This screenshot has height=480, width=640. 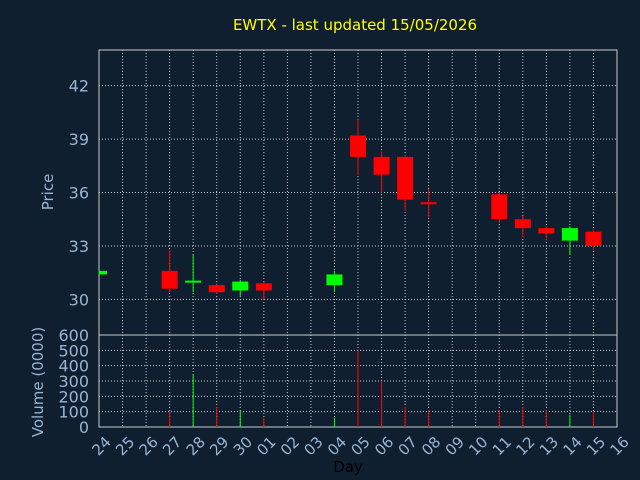 What do you see at coordinates (337, 446) in the screenshot?
I see `x-tick-label: 04` at bounding box center [337, 446].